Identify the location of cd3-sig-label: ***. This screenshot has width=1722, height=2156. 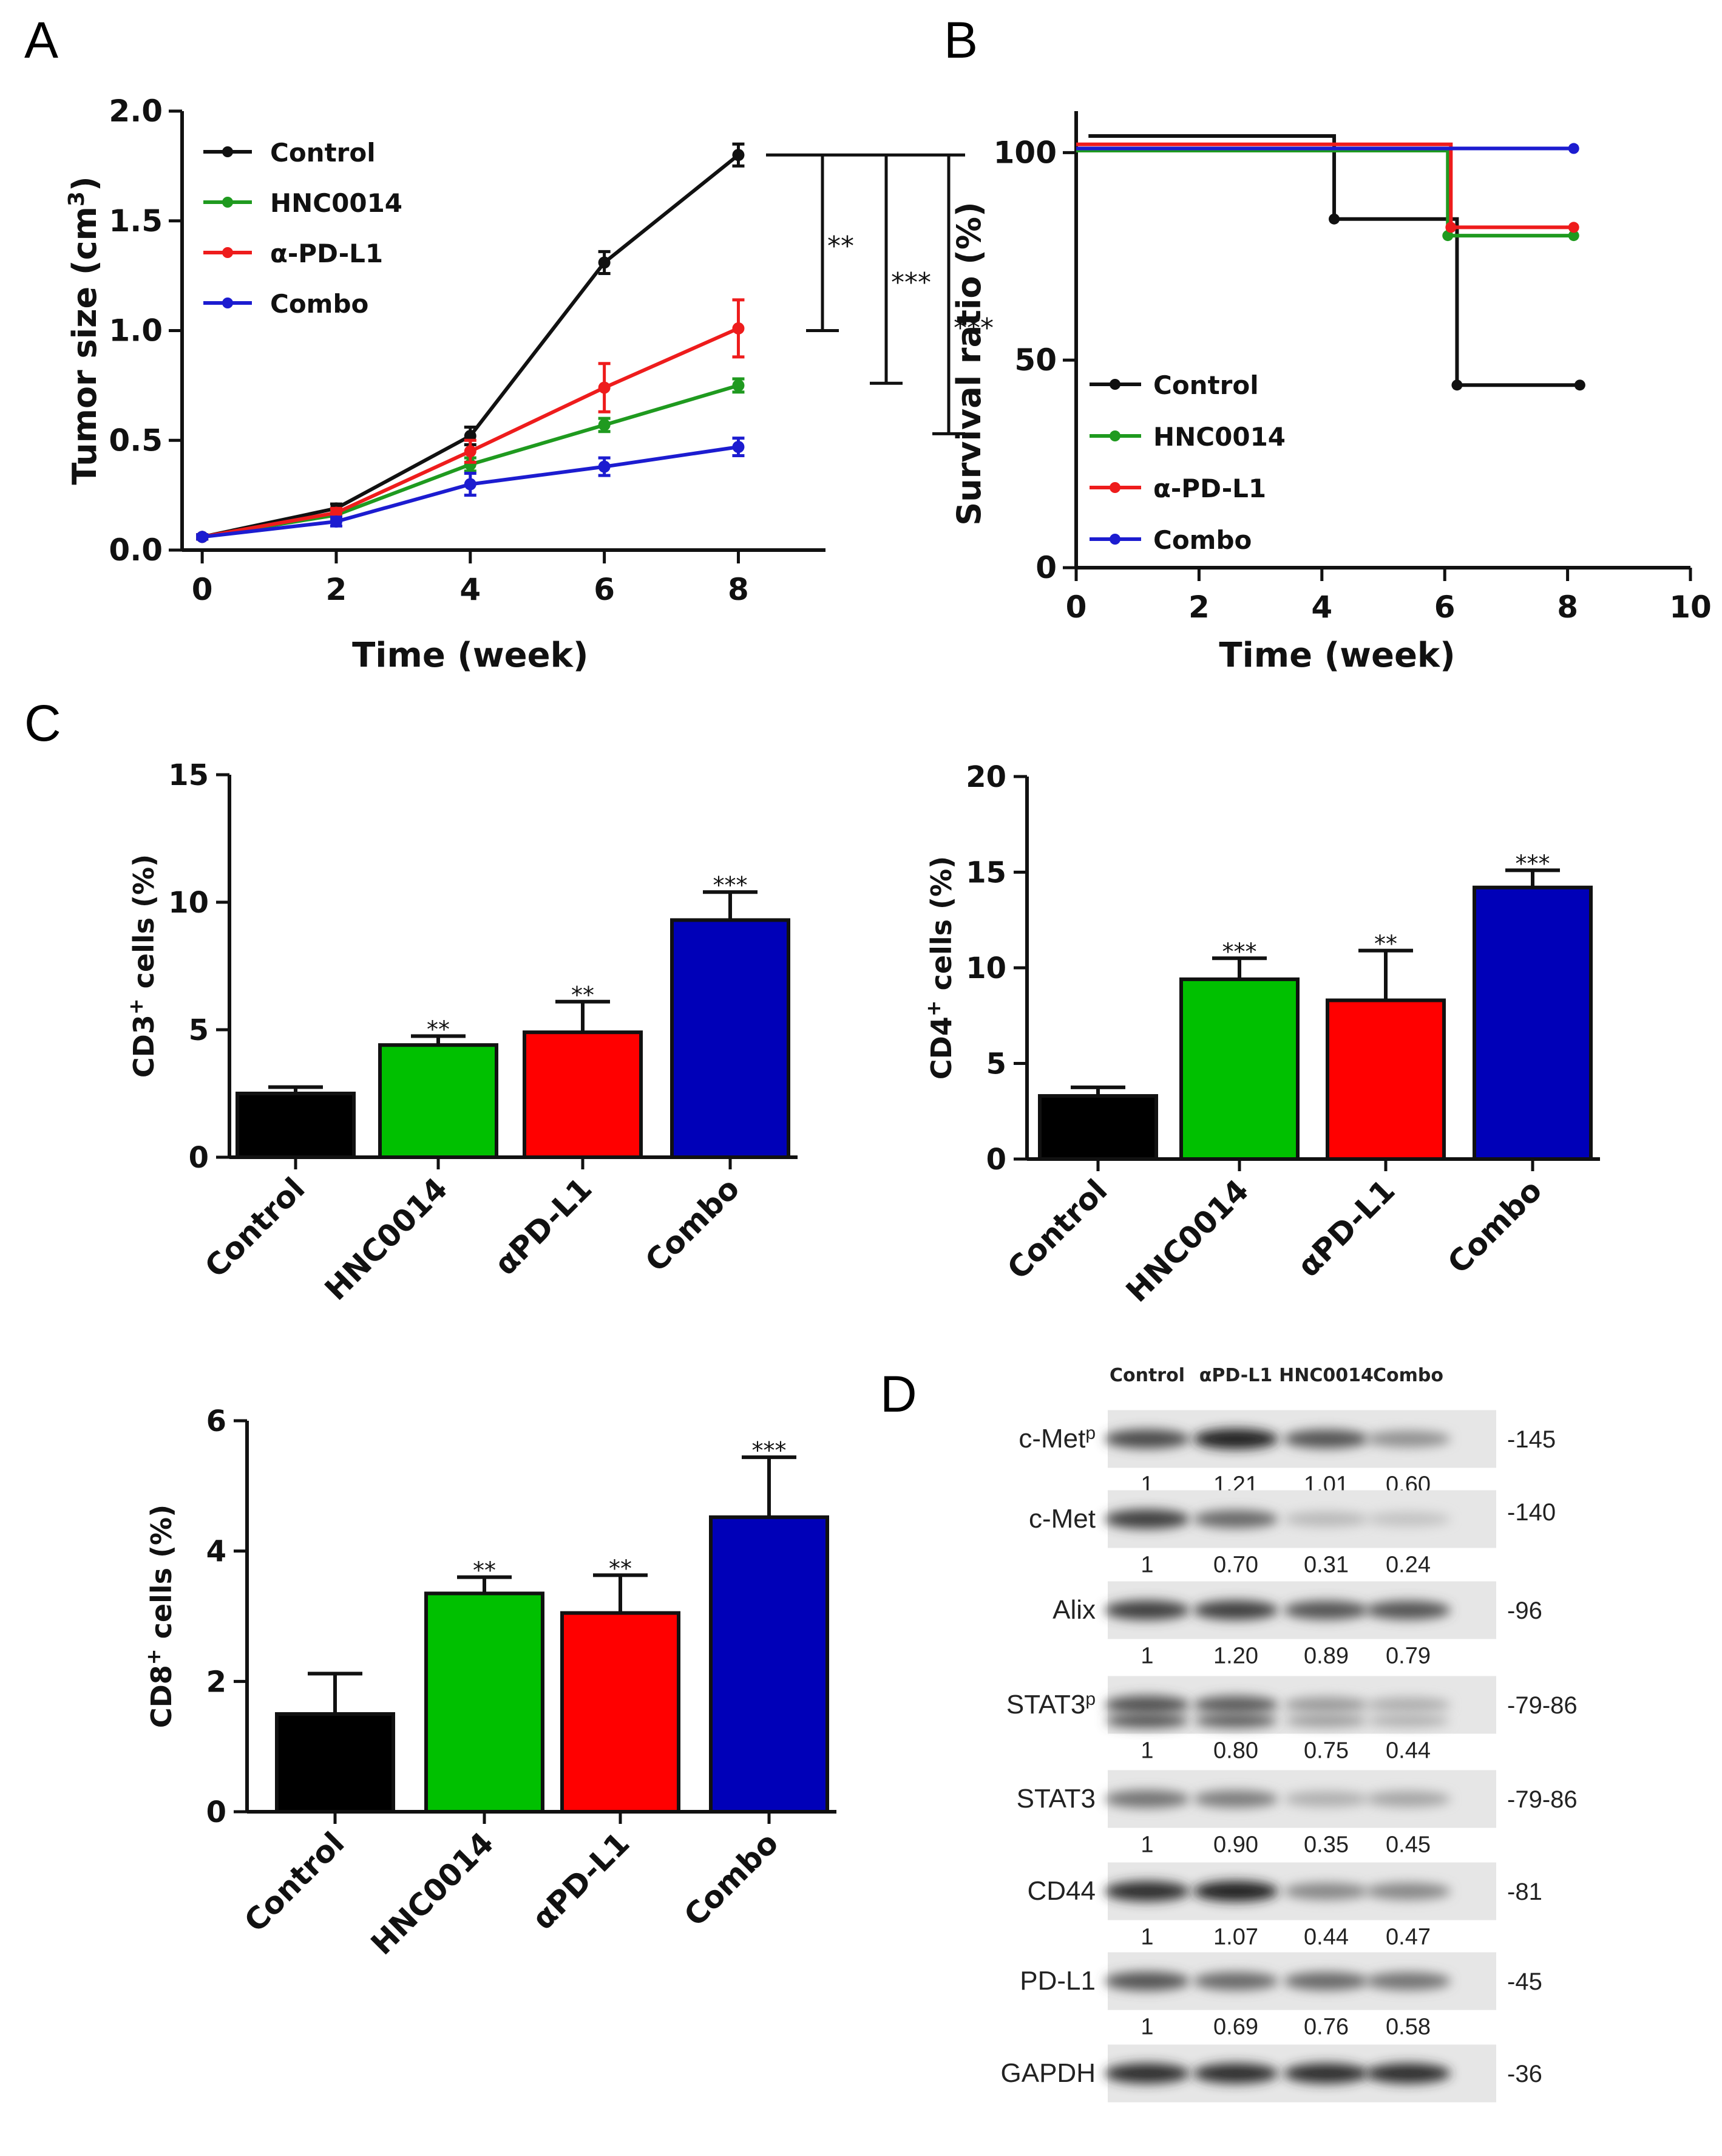
(730, 886).